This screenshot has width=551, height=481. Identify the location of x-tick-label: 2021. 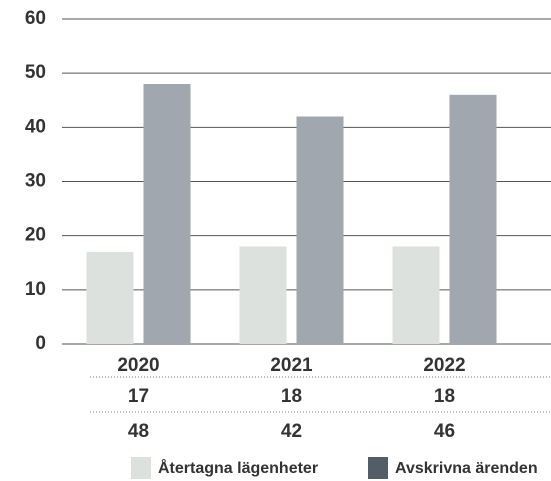
(291, 365).